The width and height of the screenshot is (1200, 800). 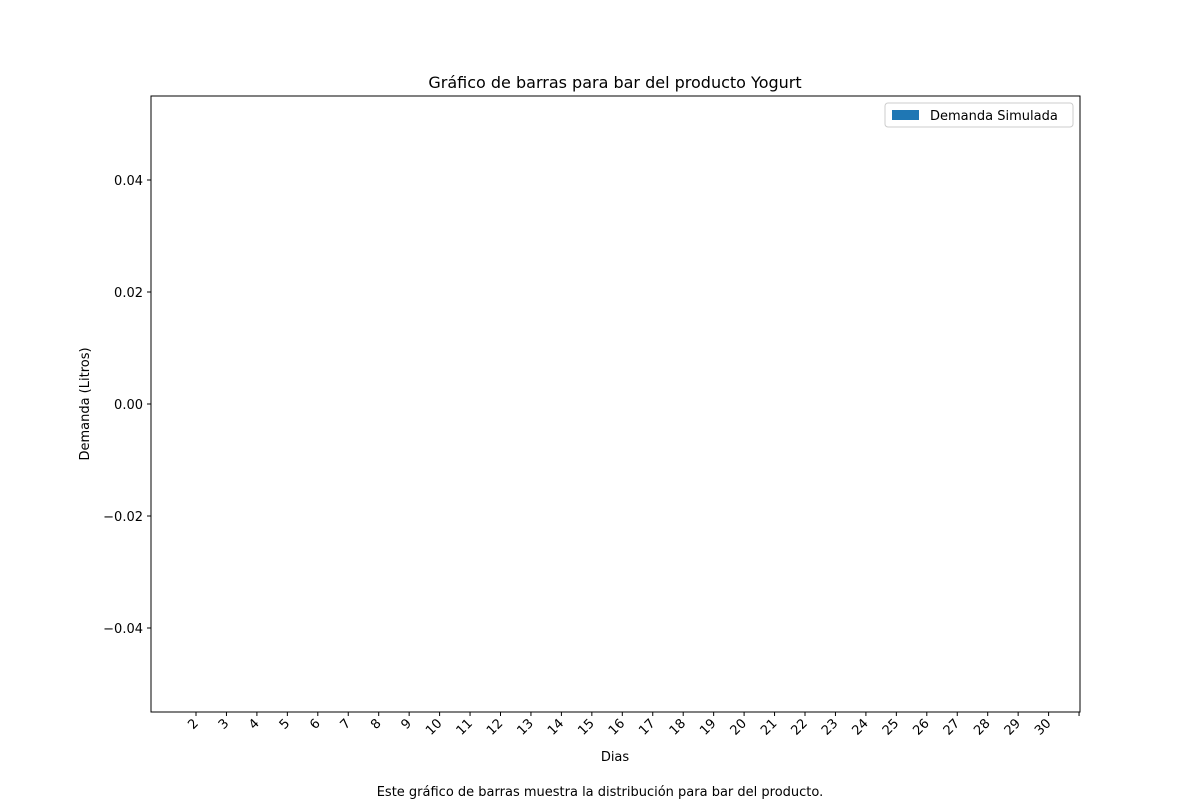 I want to click on x-tick-label: 23, so click(x=830, y=727).